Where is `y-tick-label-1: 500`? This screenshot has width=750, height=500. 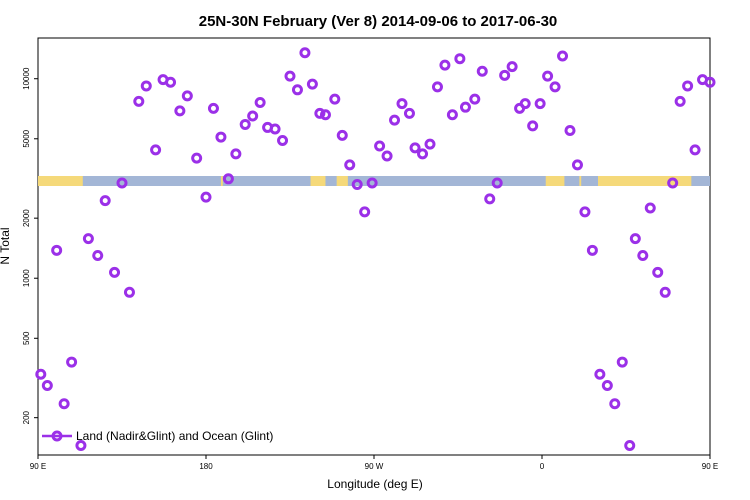 y-tick-label-1: 500 is located at coordinates (26, 338).